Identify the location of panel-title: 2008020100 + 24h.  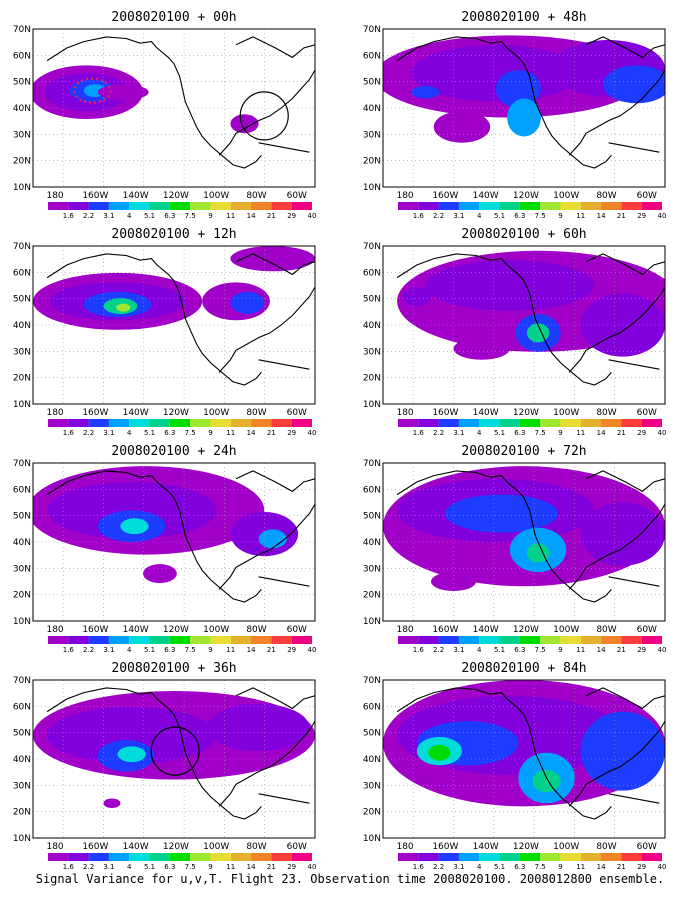
(173, 451).